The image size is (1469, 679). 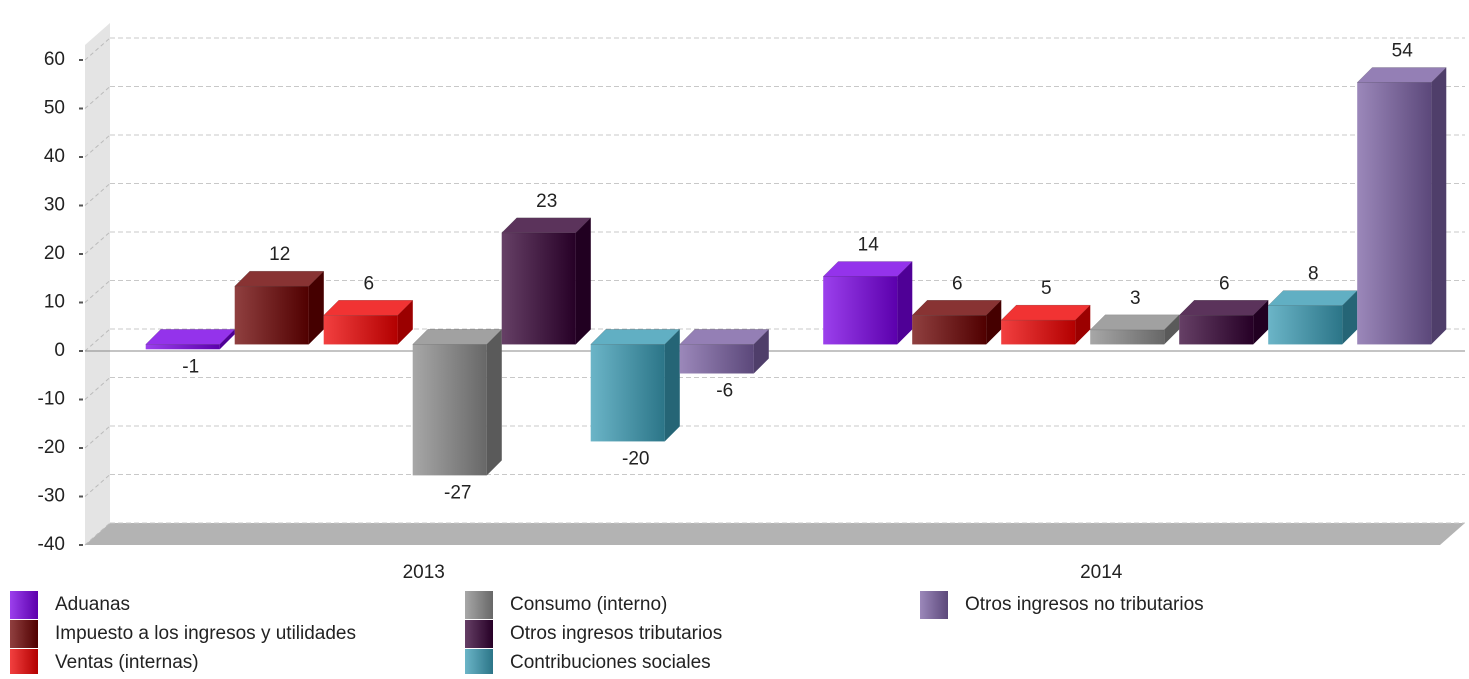 What do you see at coordinates (1046, 288) in the screenshot?
I see `data-label: 5` at bounding box center [1046, 288].